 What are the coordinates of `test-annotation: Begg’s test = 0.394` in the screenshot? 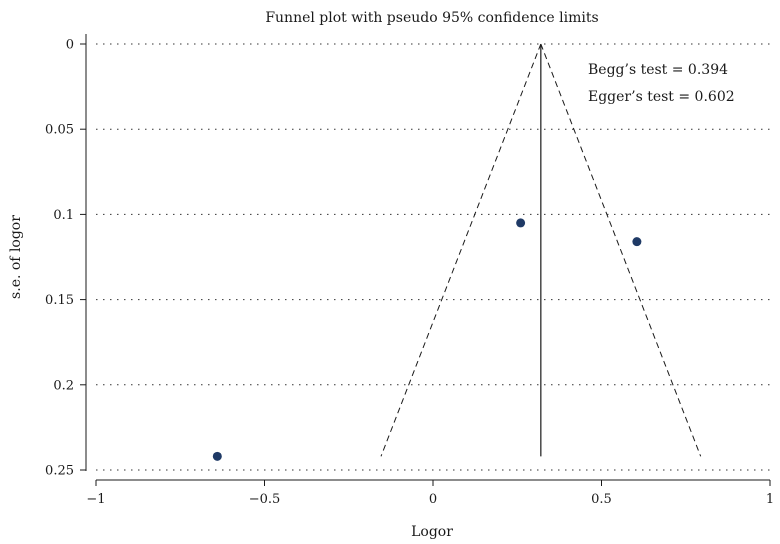 It's located at (658, 70).